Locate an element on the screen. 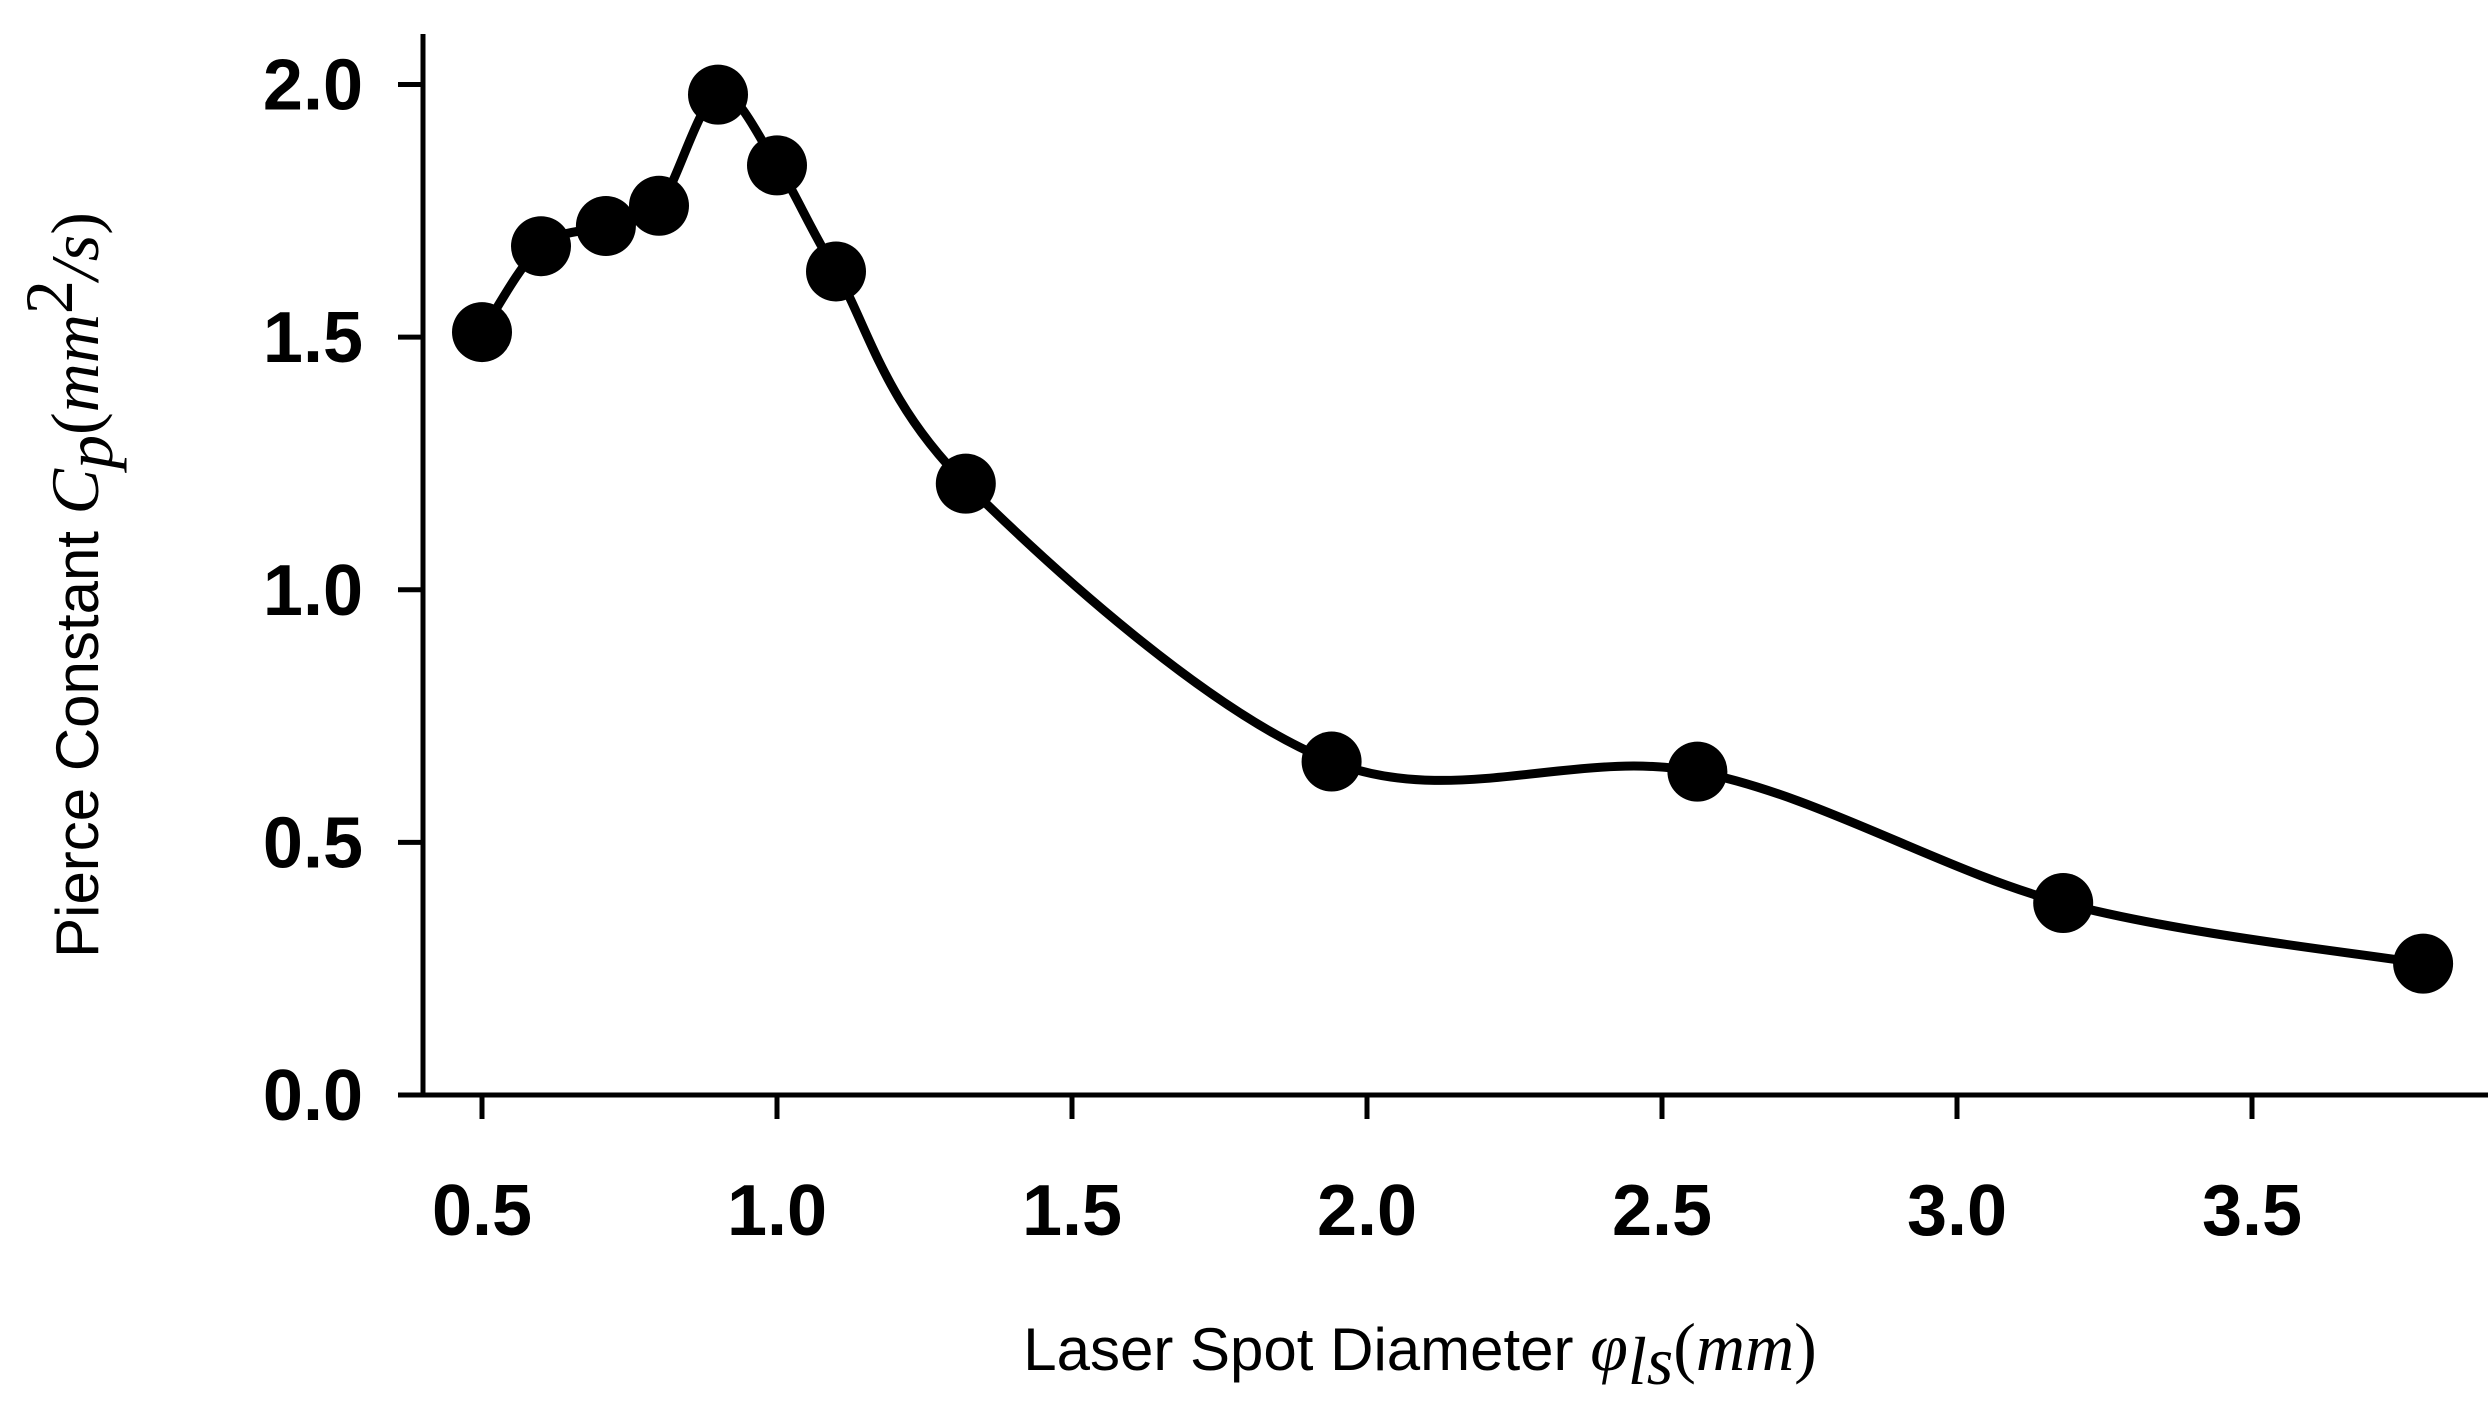 This screenshot has height=1411, width=2491. y-axis-unit: mm is located at coordinates (75, 363).